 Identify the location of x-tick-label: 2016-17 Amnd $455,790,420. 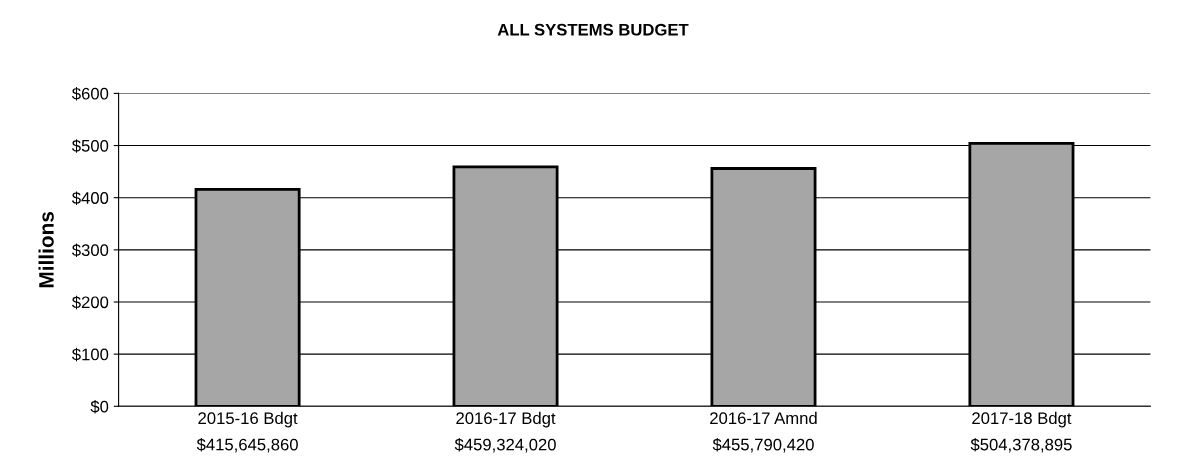
(763, 432).